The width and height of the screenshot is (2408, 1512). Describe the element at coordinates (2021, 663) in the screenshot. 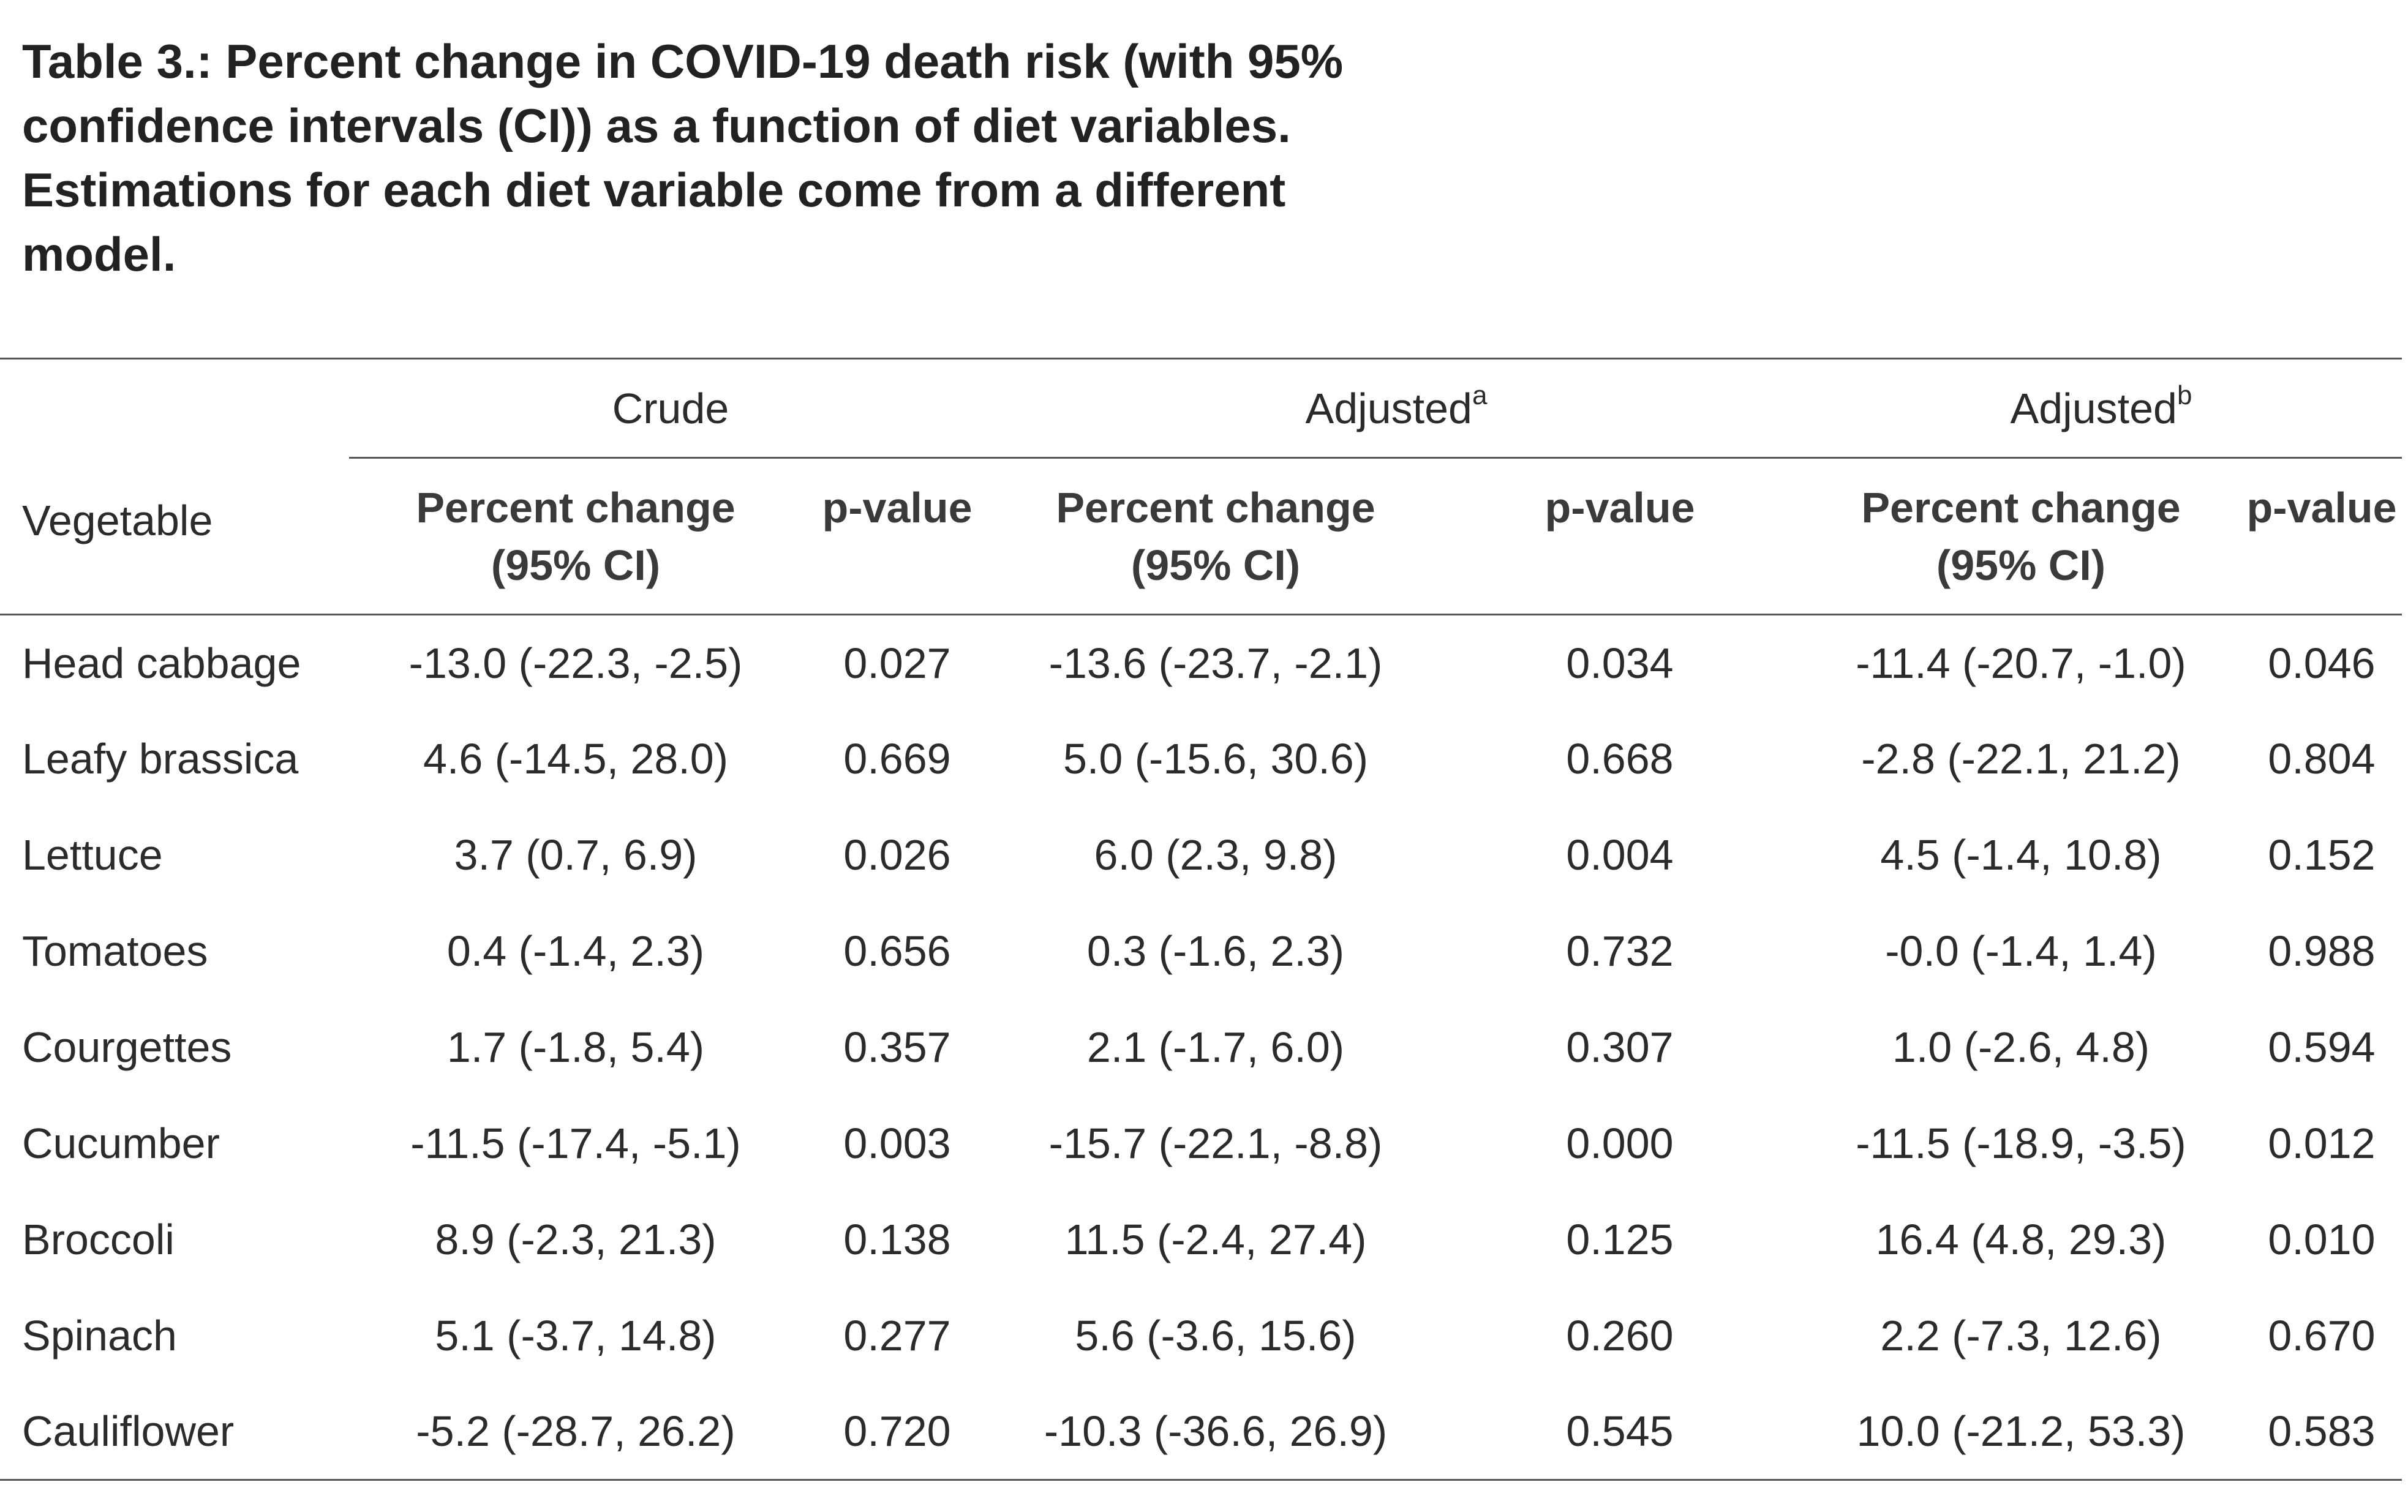

I see `adjusted-b-percent-change-cell: -11.4 (-20.7, -1.0)` at that location.